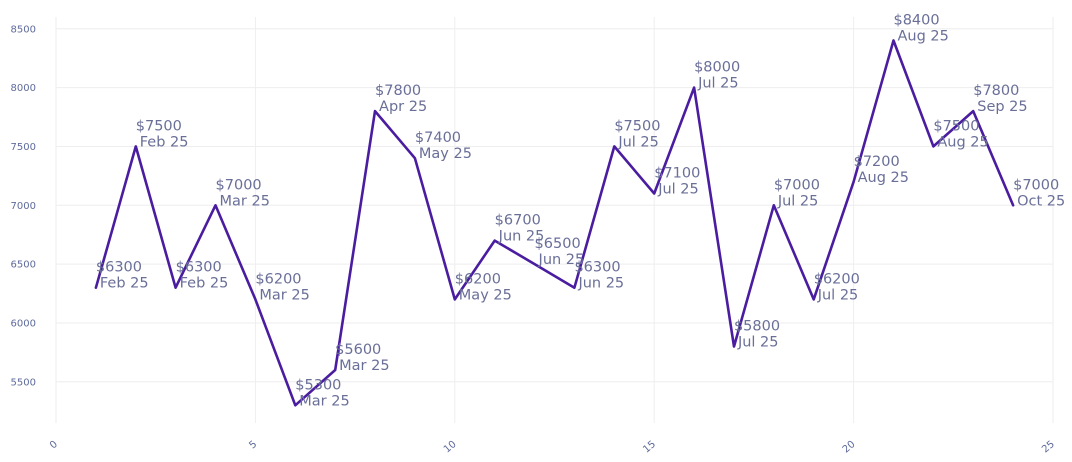  What do you see at coordinates (450, 447) in the screenshot?
I see `x-tick-label: 10` at bounding box center [450, 447].